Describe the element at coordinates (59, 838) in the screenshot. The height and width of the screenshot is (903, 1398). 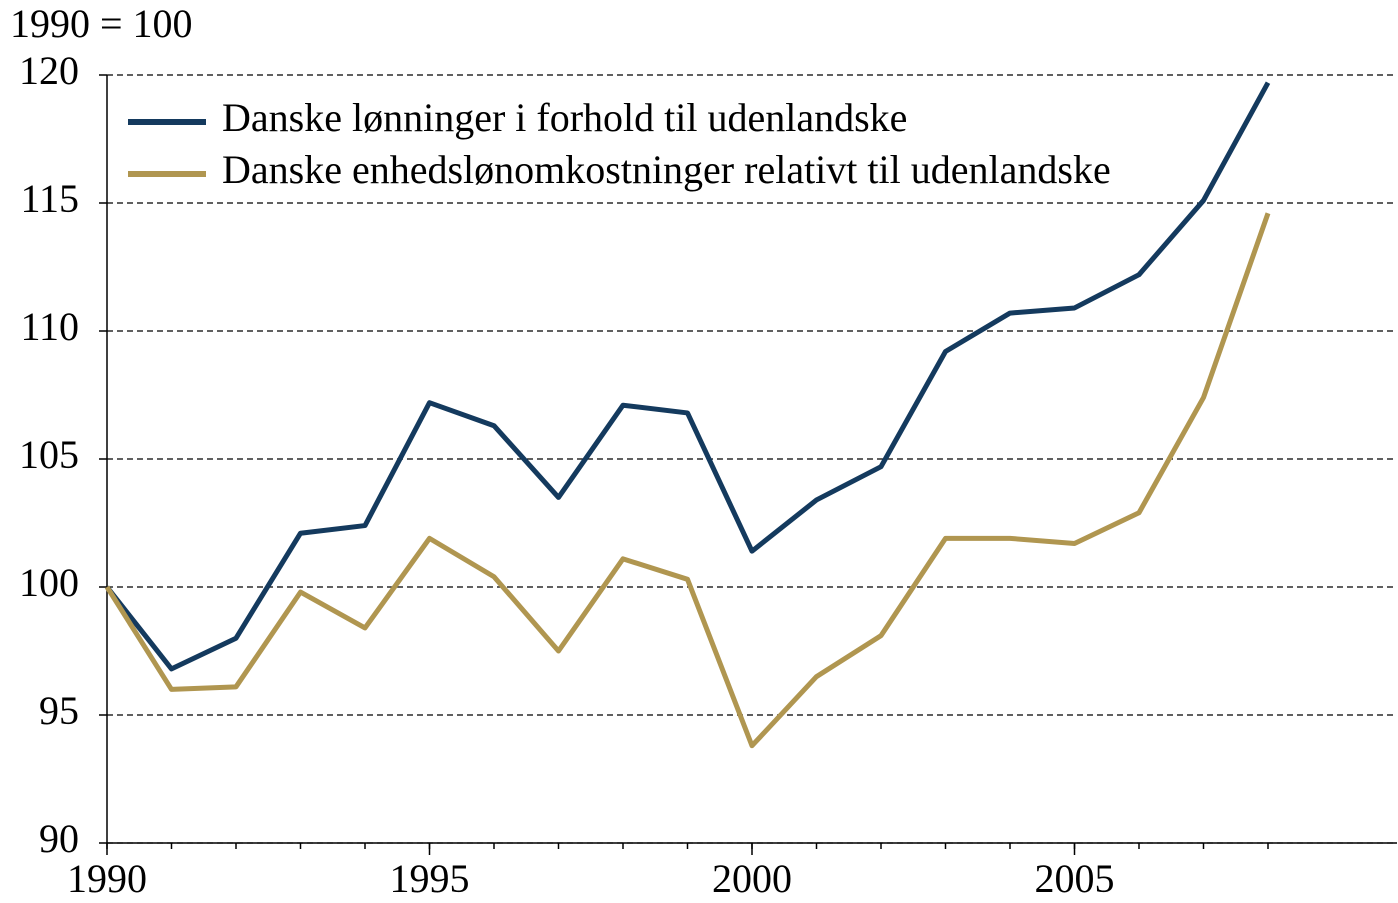
I see `y-tick-label: 90` at that location.